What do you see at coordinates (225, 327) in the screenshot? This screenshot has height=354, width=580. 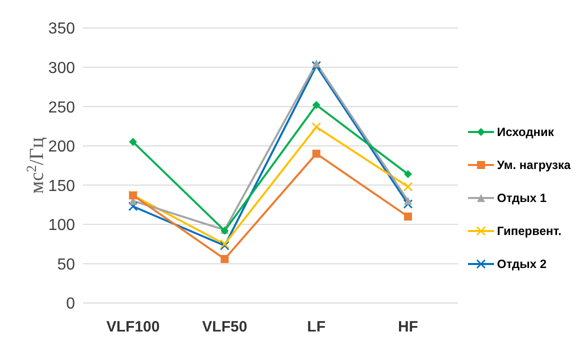 I see `x-tick-label: VLF50` at bounding box center [225, 327].